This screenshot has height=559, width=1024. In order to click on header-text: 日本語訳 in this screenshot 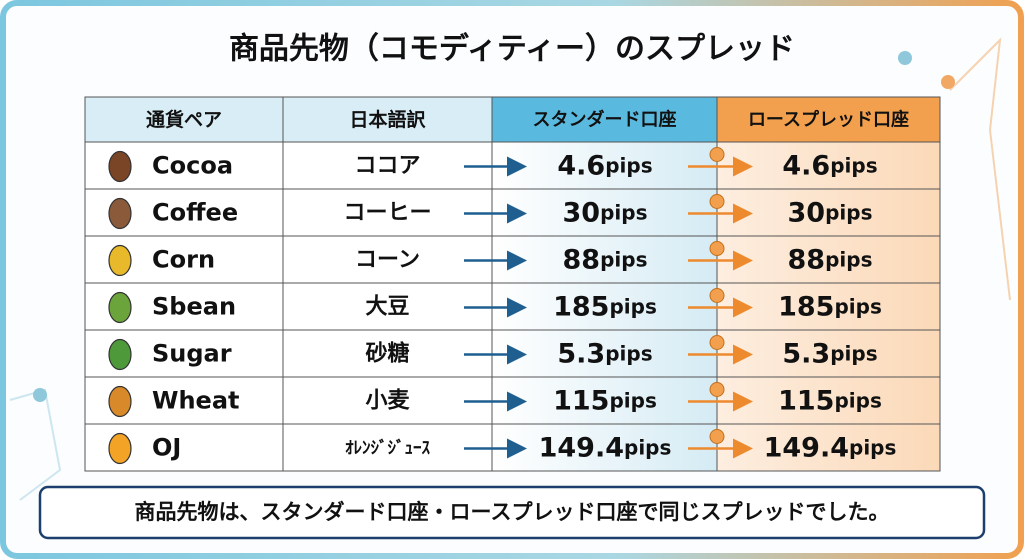, I will do `click(387, 119)`.